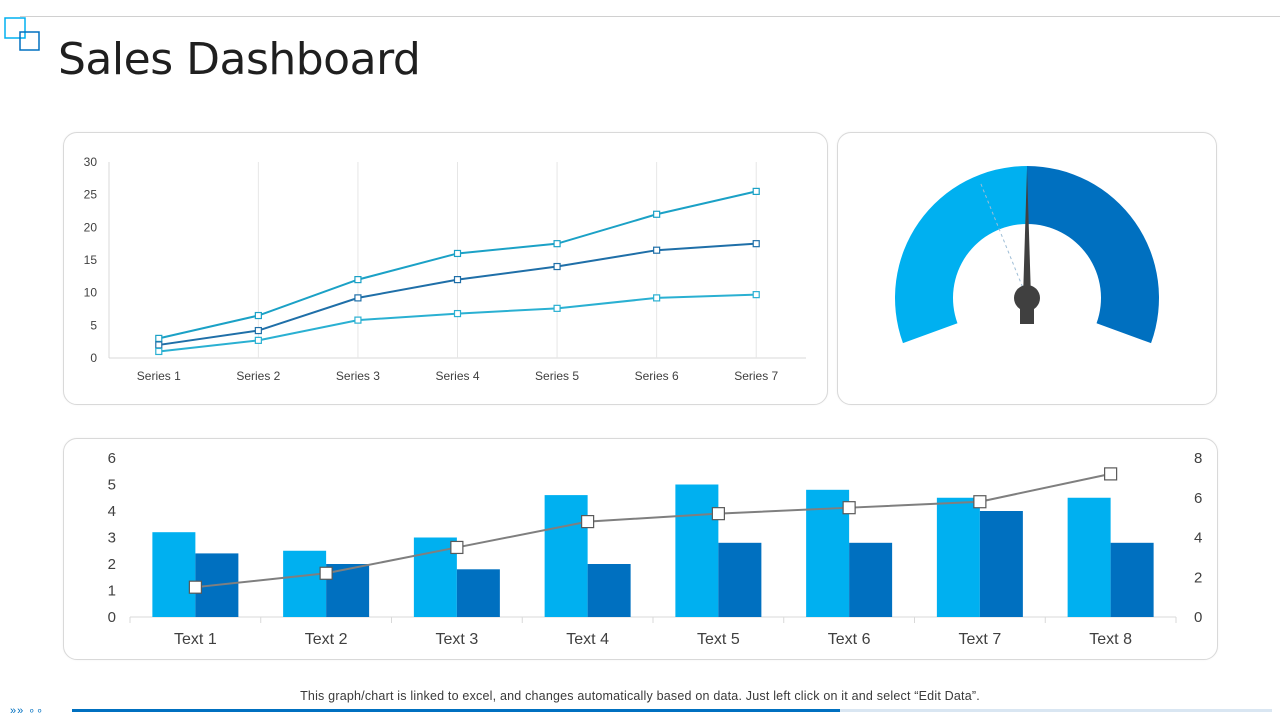 The width and height of the screenshot is (1280, 720). Describe the element at coordinates (1110, 639) in the screenshot. I see `x-tick-label: Text 8` at that location.